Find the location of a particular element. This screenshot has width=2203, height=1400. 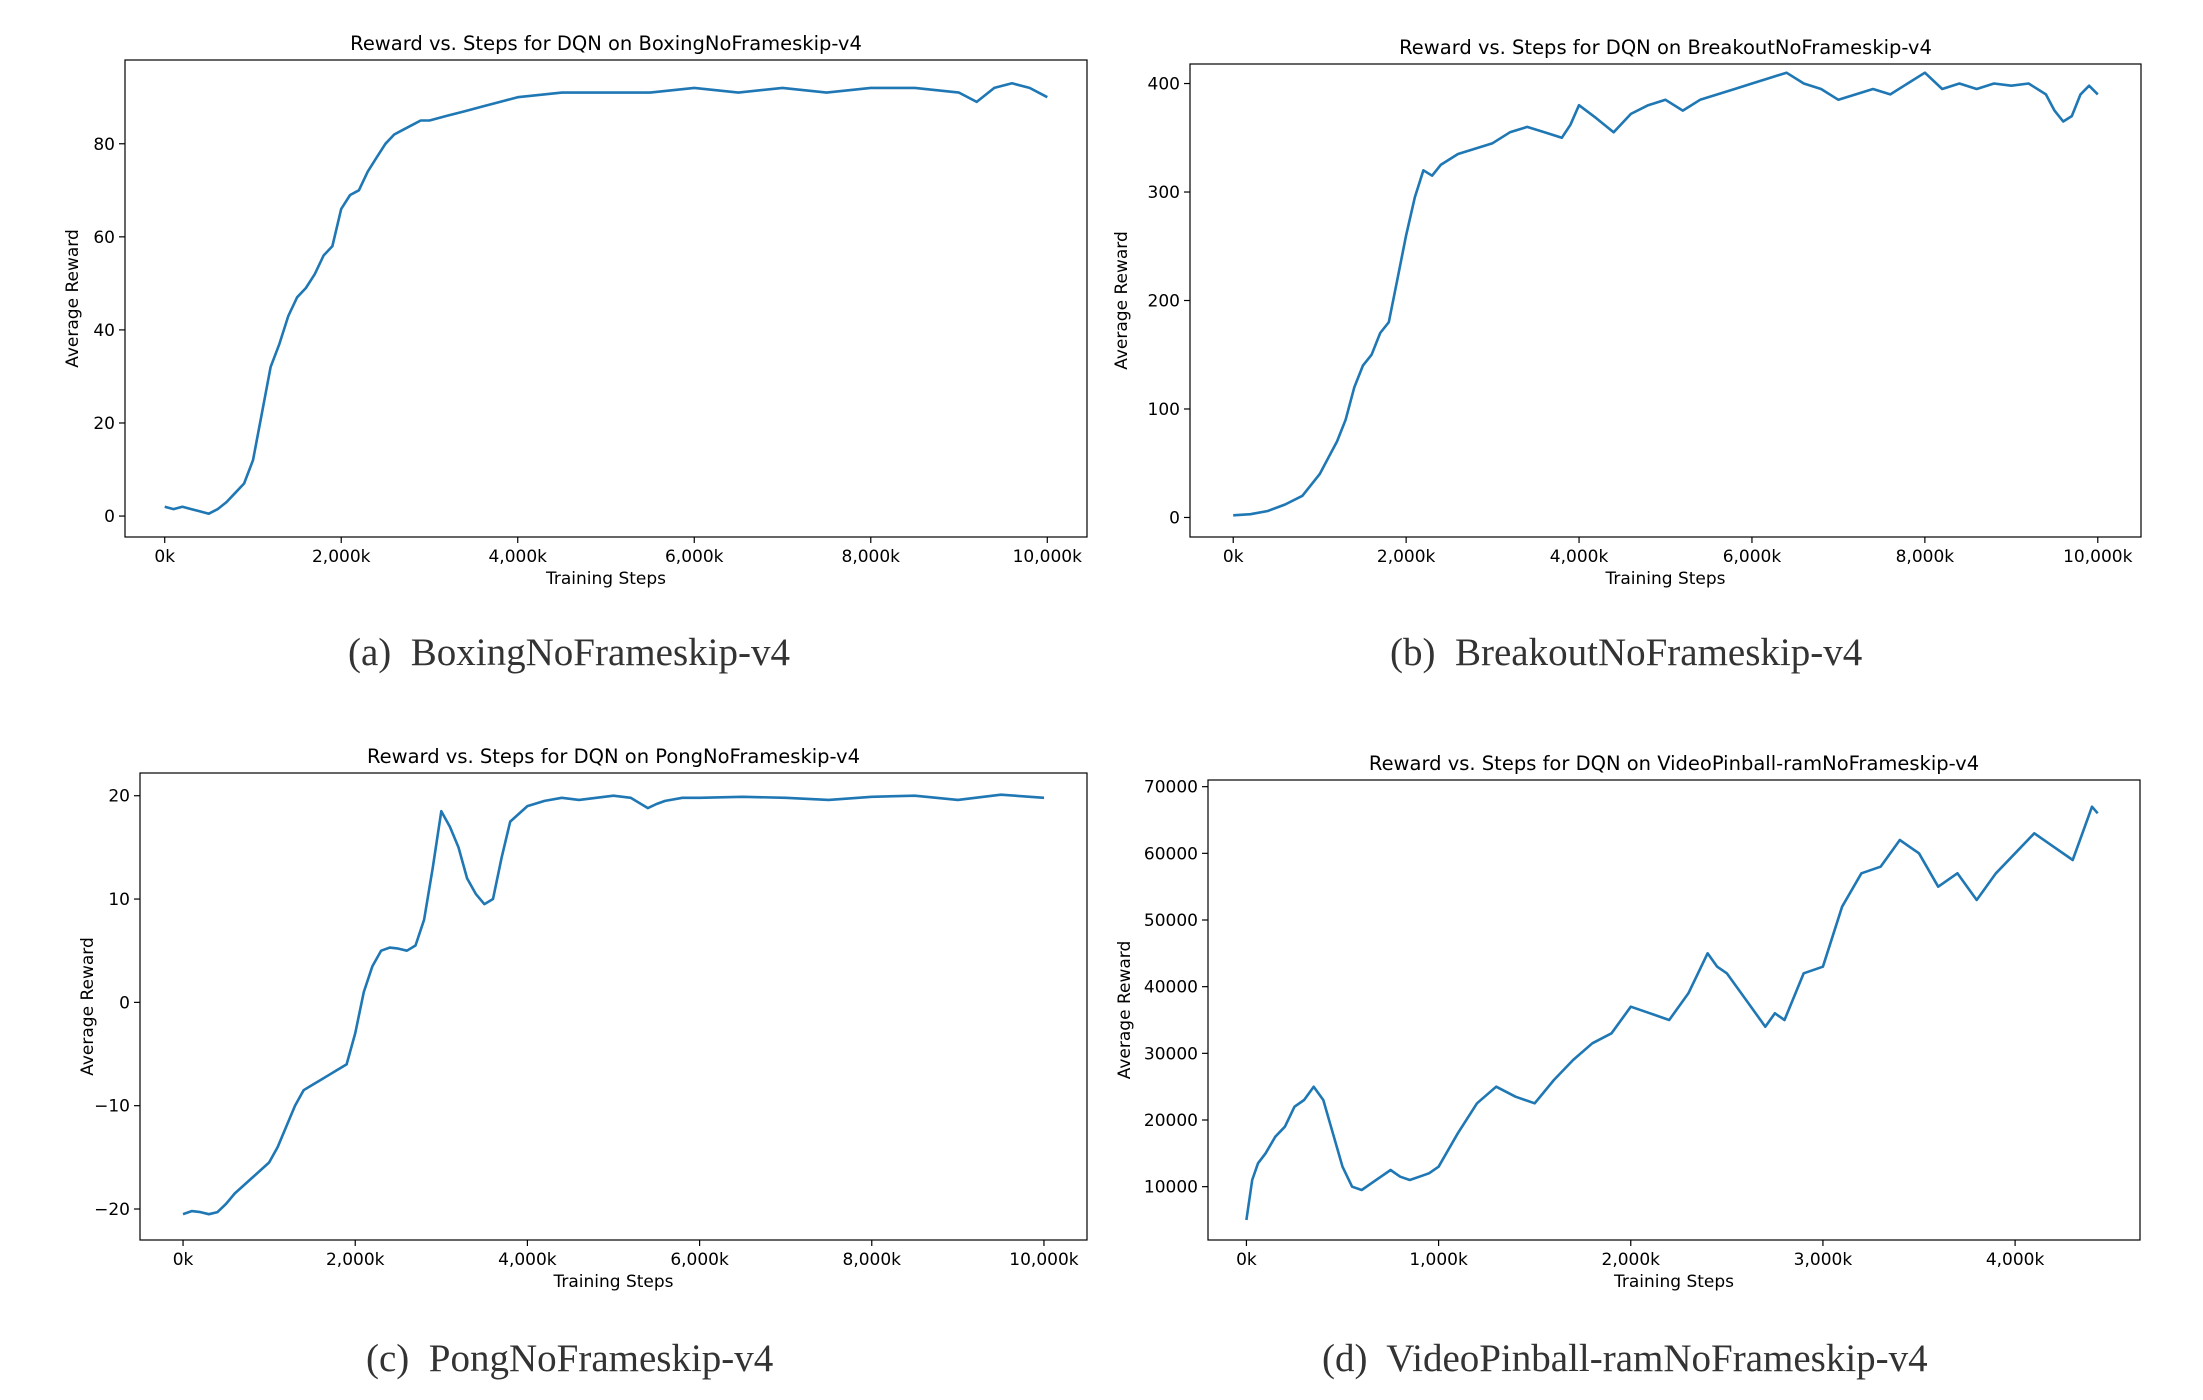

caption-text: PongNoFrameskip-v4 is located at coordinates (601, 1358).